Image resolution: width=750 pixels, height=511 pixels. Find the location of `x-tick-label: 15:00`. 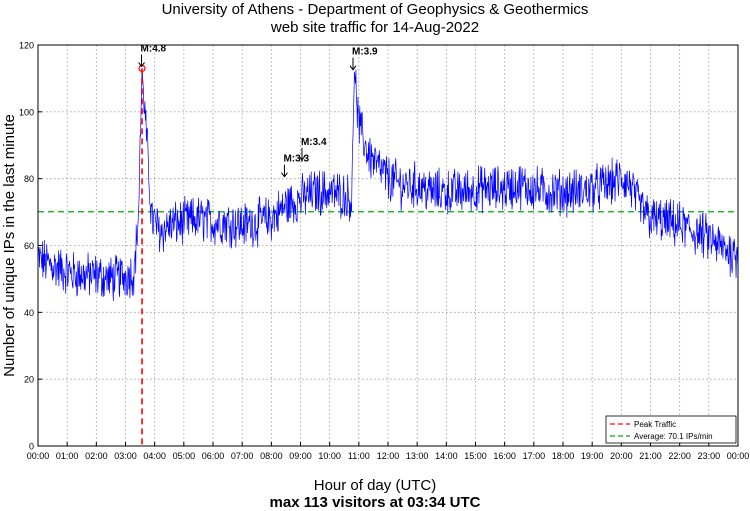

x-tick-label: 15:00 is located at coordinates (475, 456).